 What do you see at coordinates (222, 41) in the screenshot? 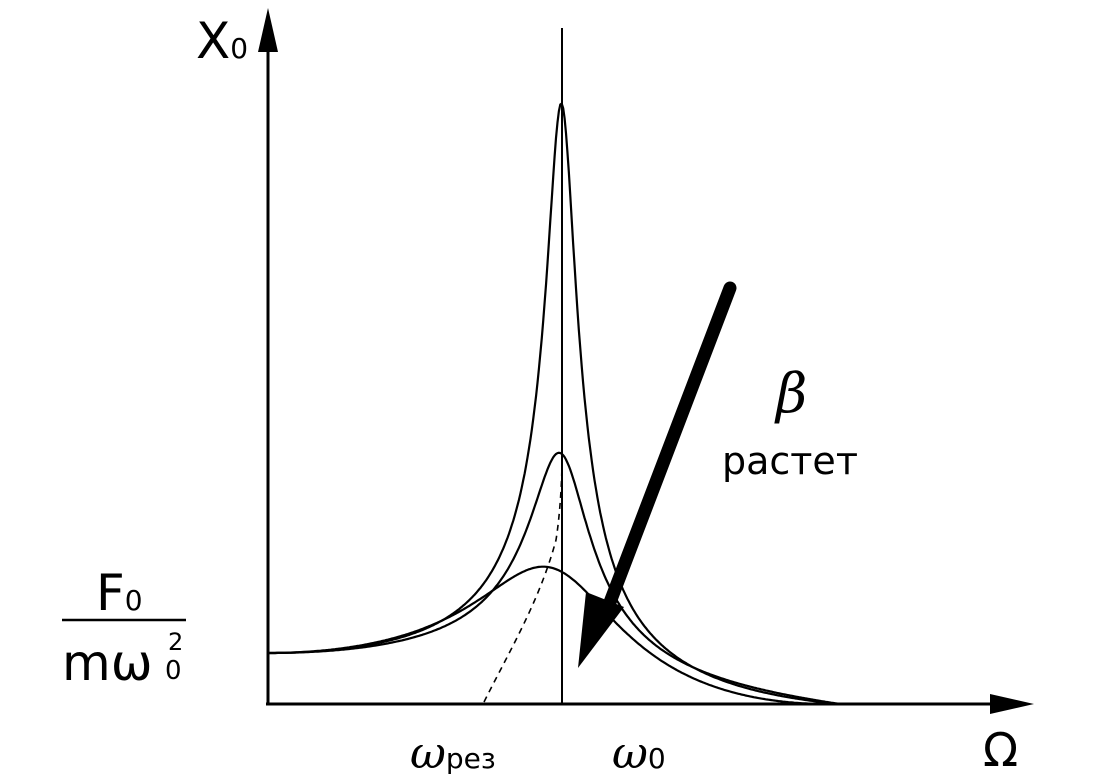
I see `y-axis-label: X0` at bounding box center [222, 41].